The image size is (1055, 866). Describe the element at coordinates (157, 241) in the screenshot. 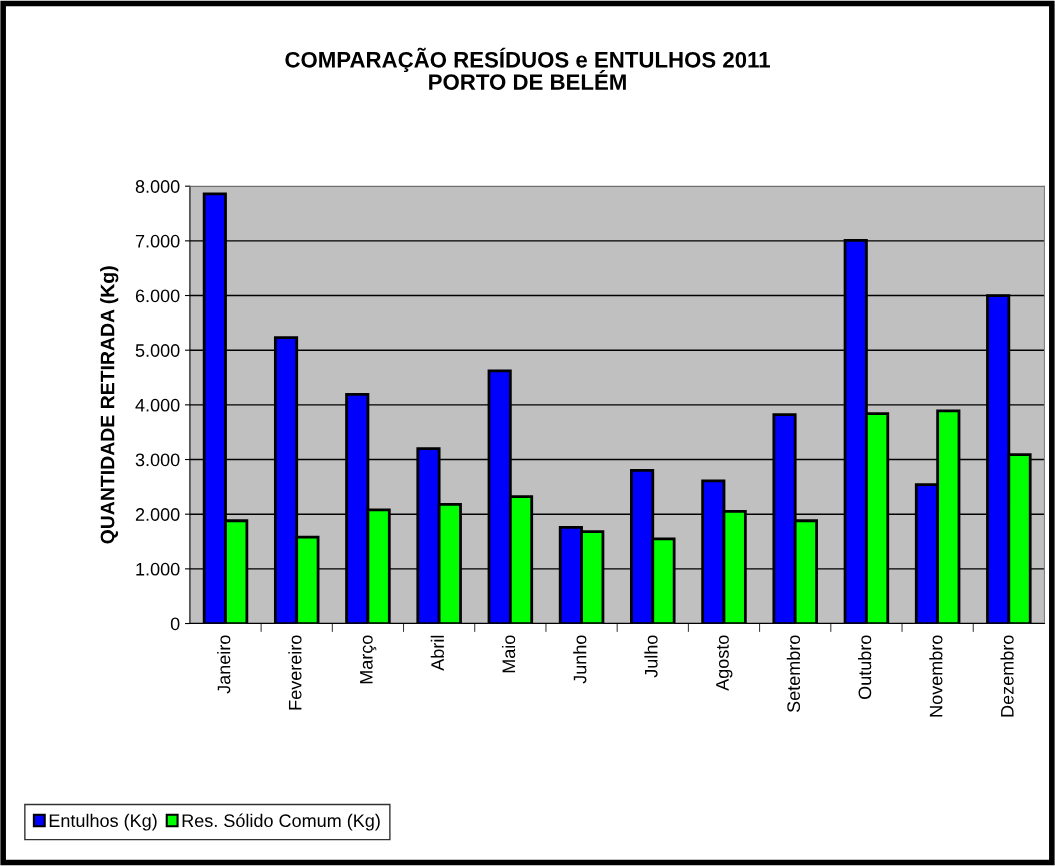

I see `y-tick-label: 7.000` at that location.